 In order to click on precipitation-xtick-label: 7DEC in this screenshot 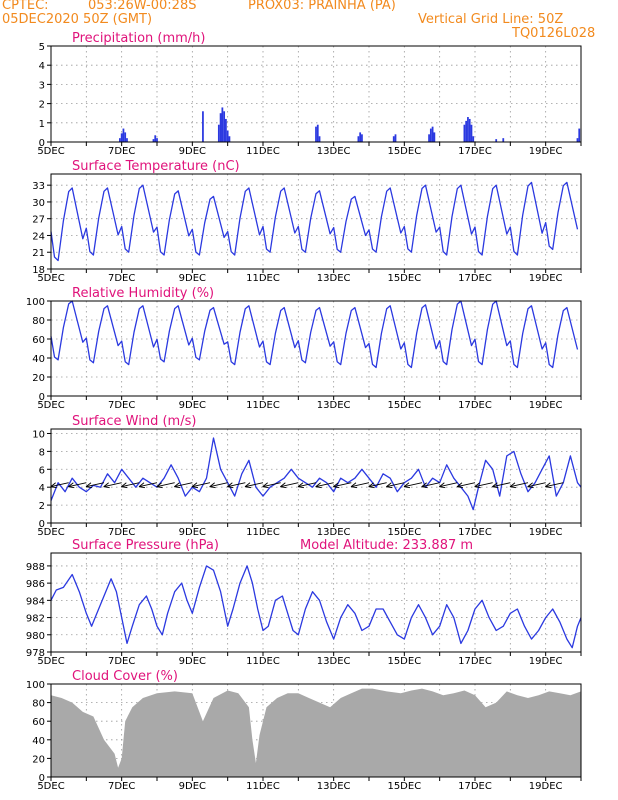, I will do `click(121, 151)`.